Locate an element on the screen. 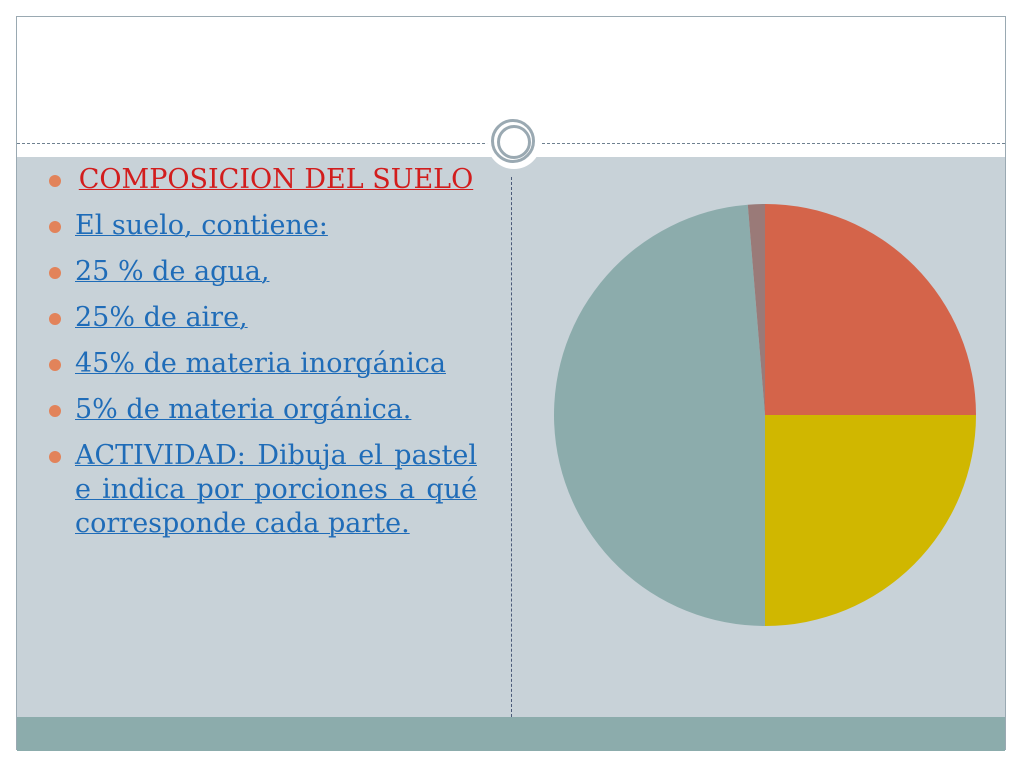 The height and width of the screenshot is (768, 1024). list-item: 5% de materia orgánica. is located at coordinates (262, 410).